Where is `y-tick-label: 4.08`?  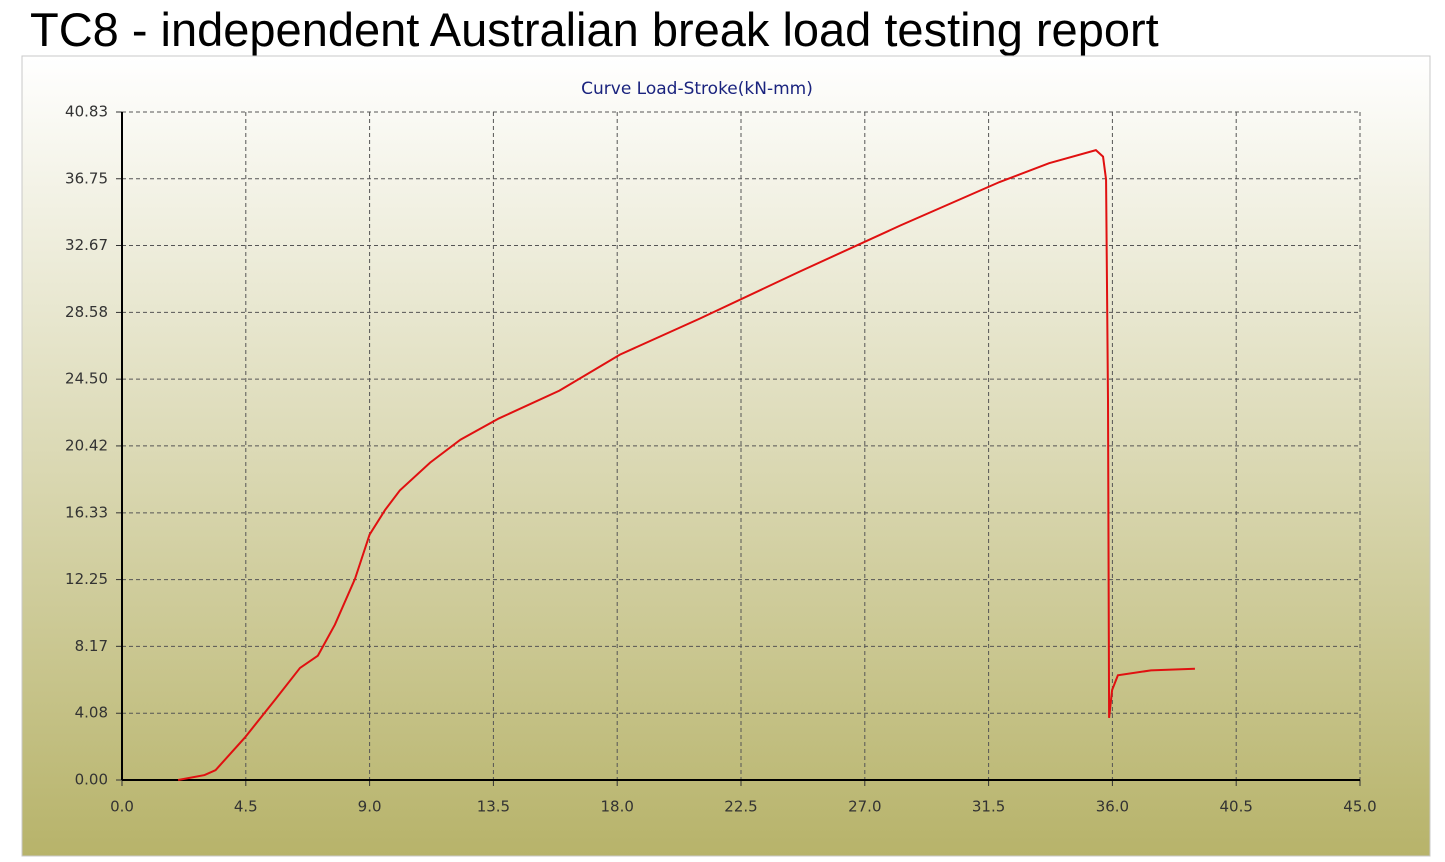 y-tick-label: 4.08 is located at coordinates (91, 713).